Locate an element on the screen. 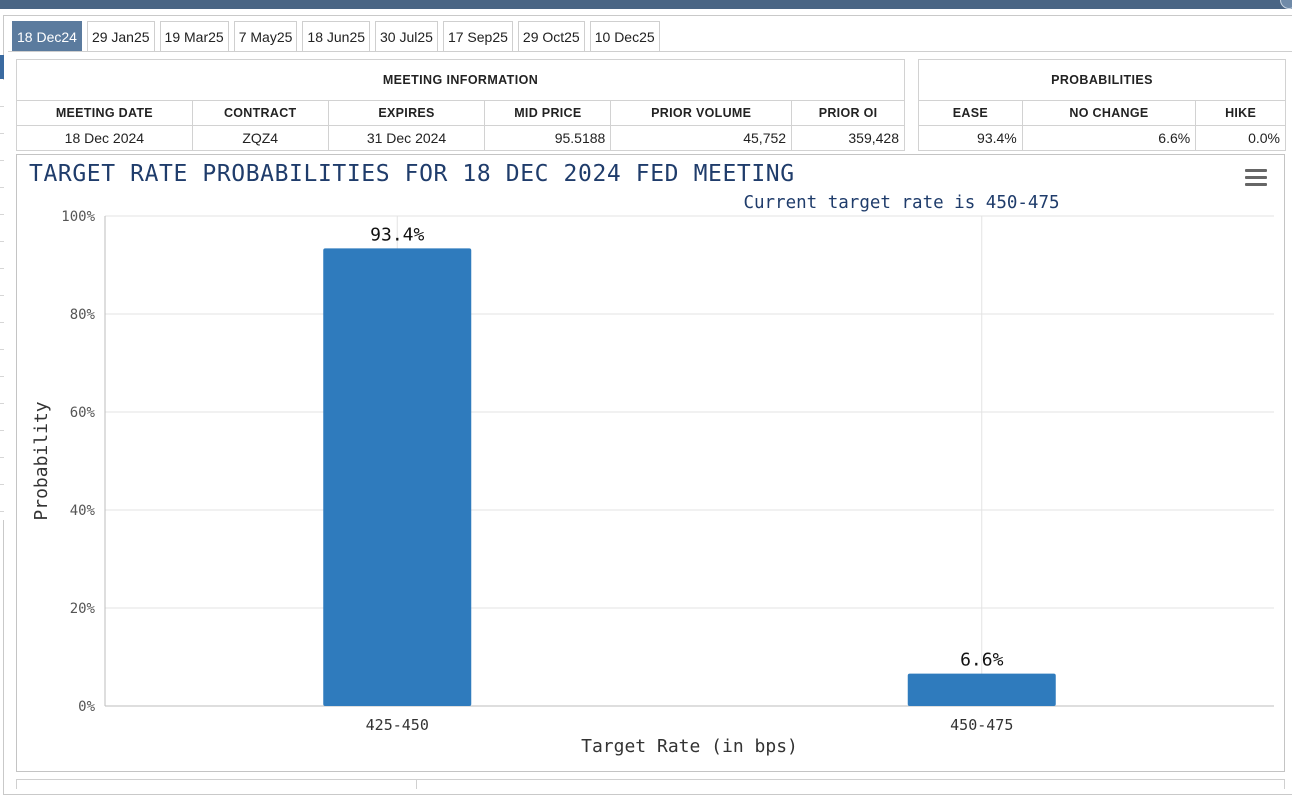 This screenshot has width=1292, height=795. tab-10-dec25: 10 Dec25 is located at coordinates (624, 36).